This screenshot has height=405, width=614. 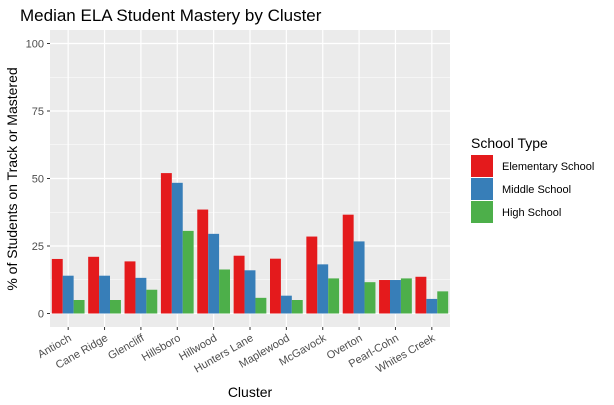 What do you see at coordinates (406, 296) in the screenshot?
I see `bar-pearl-cohn-high-school` at bounding box center [406, 296].